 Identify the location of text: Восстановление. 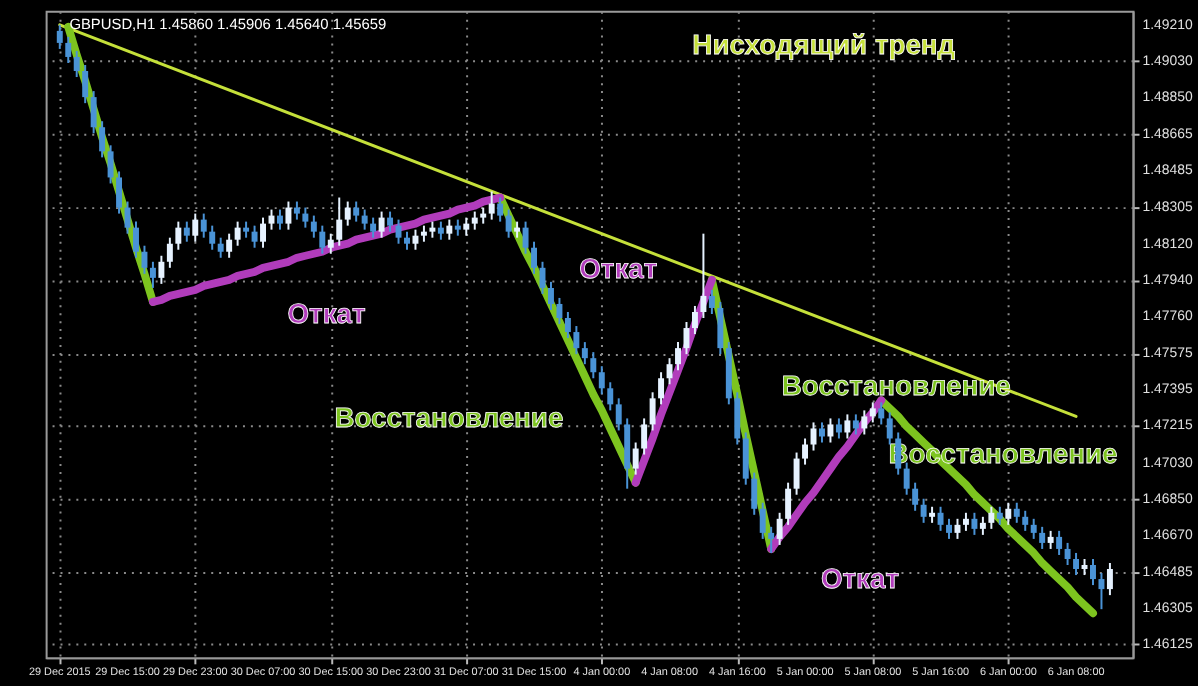
(449, 417).